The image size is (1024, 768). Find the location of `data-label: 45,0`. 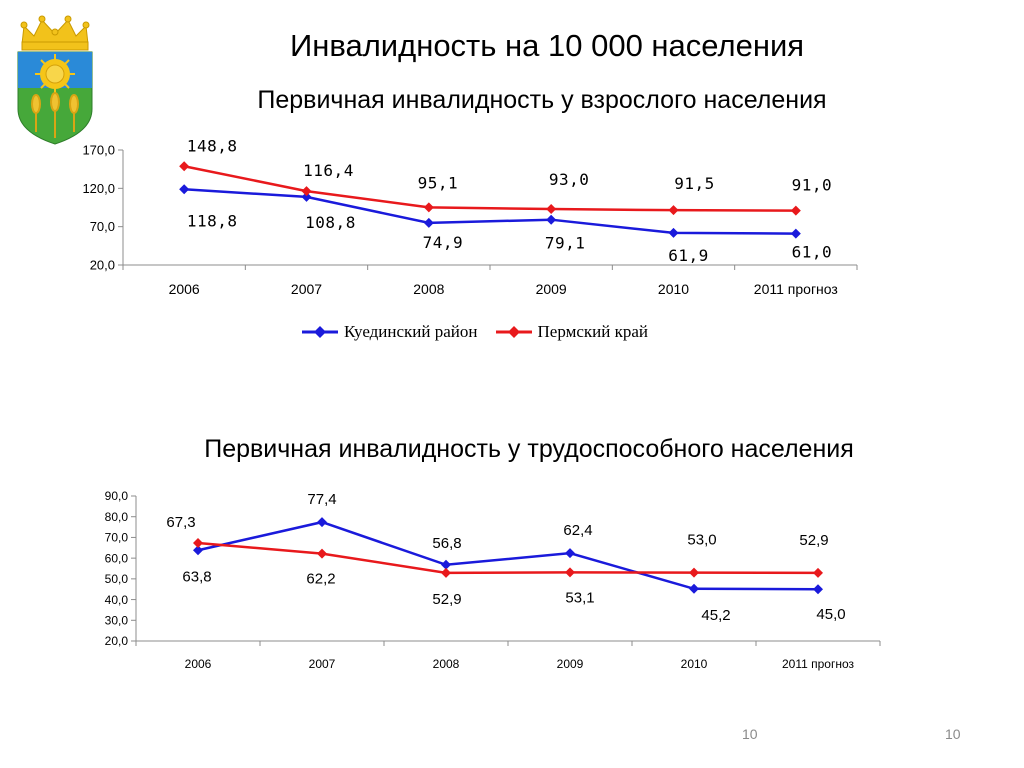

data-label: 45,0 is located at coordinates (830, 614).